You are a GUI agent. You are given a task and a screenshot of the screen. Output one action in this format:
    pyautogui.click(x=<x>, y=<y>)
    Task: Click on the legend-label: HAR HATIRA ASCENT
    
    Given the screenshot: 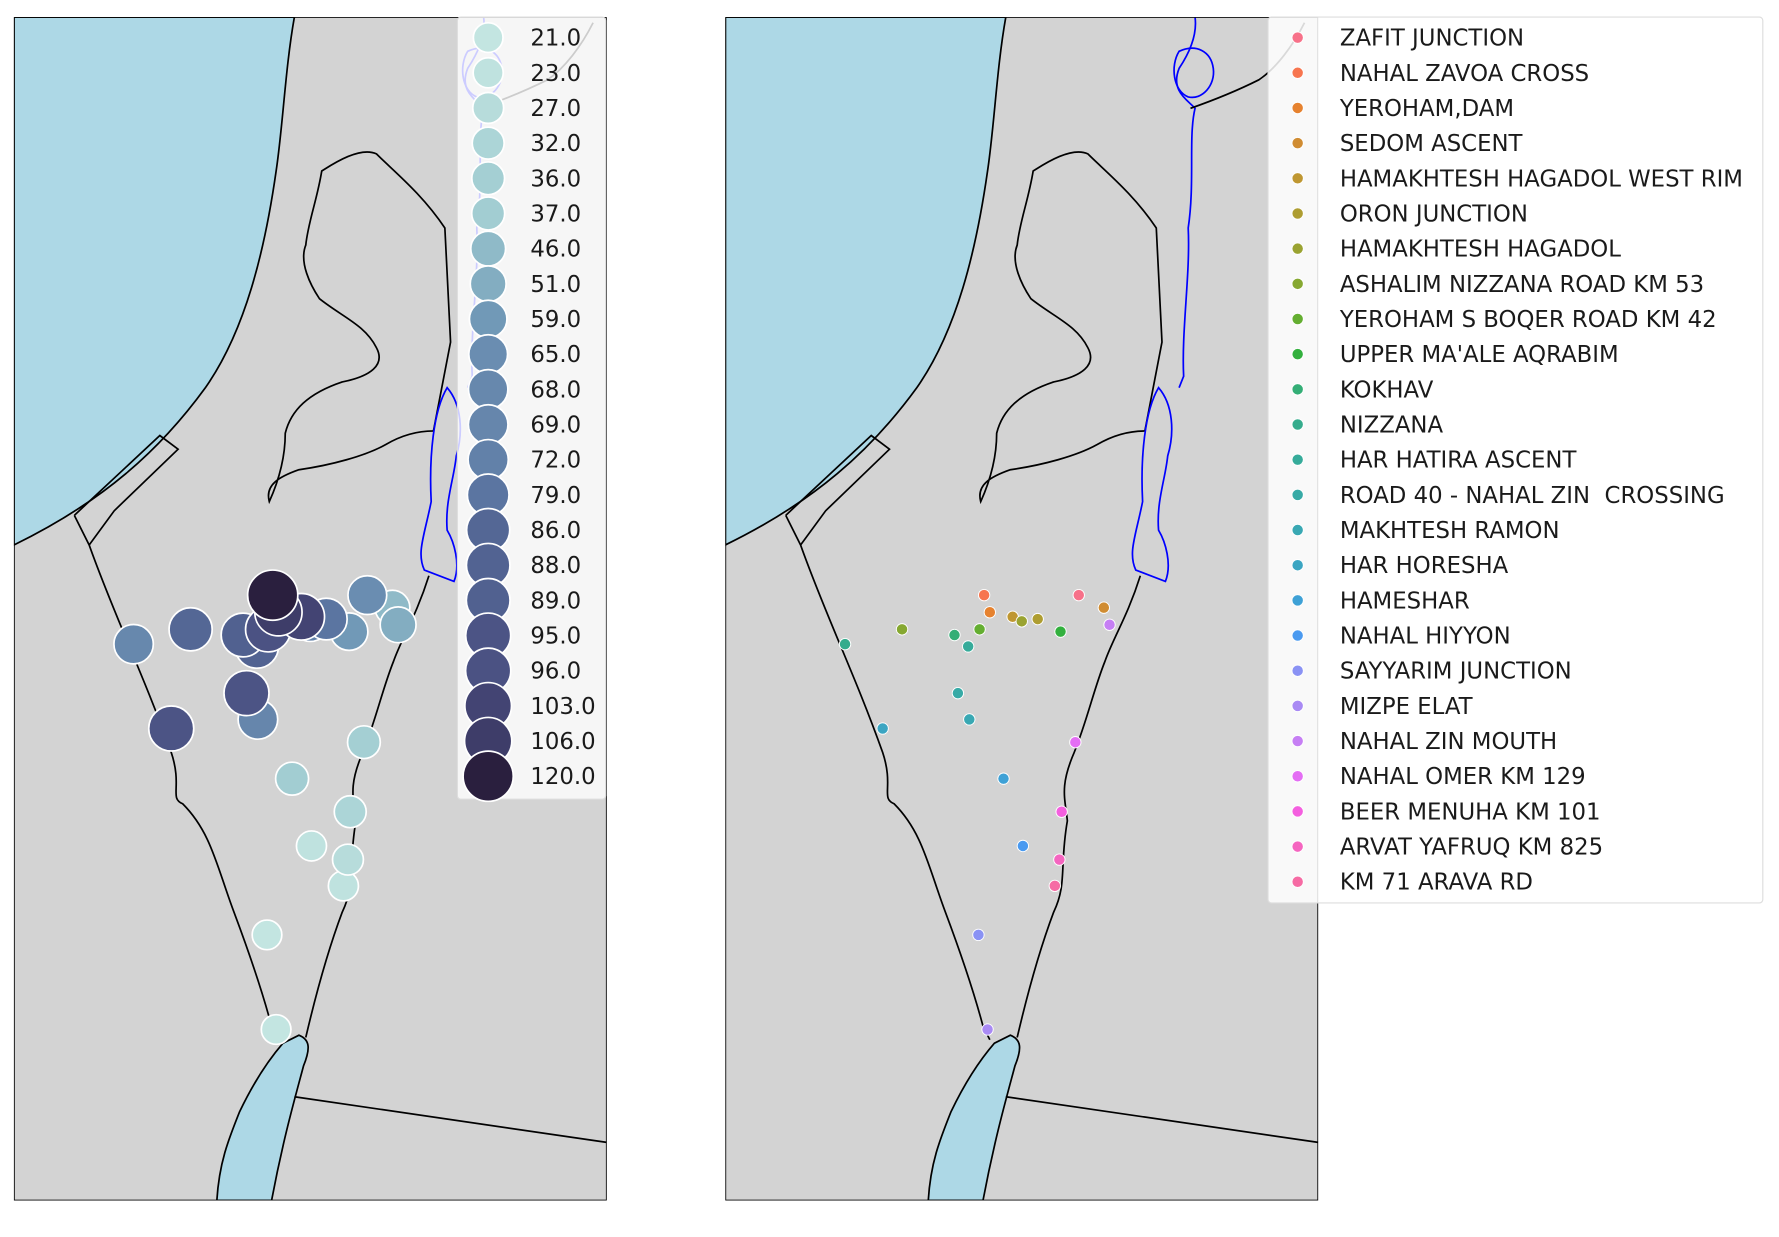 What is the action you would take?
    pyautogui.click(x=1458, y=461)
    